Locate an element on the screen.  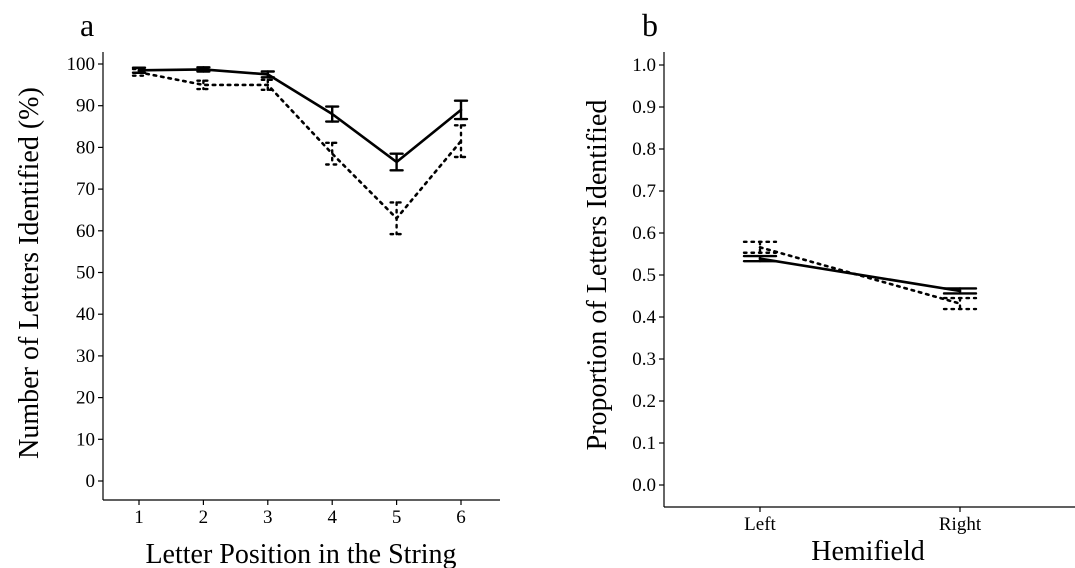
y-tick-label: 0.4 is located at coordinates (644, 317).